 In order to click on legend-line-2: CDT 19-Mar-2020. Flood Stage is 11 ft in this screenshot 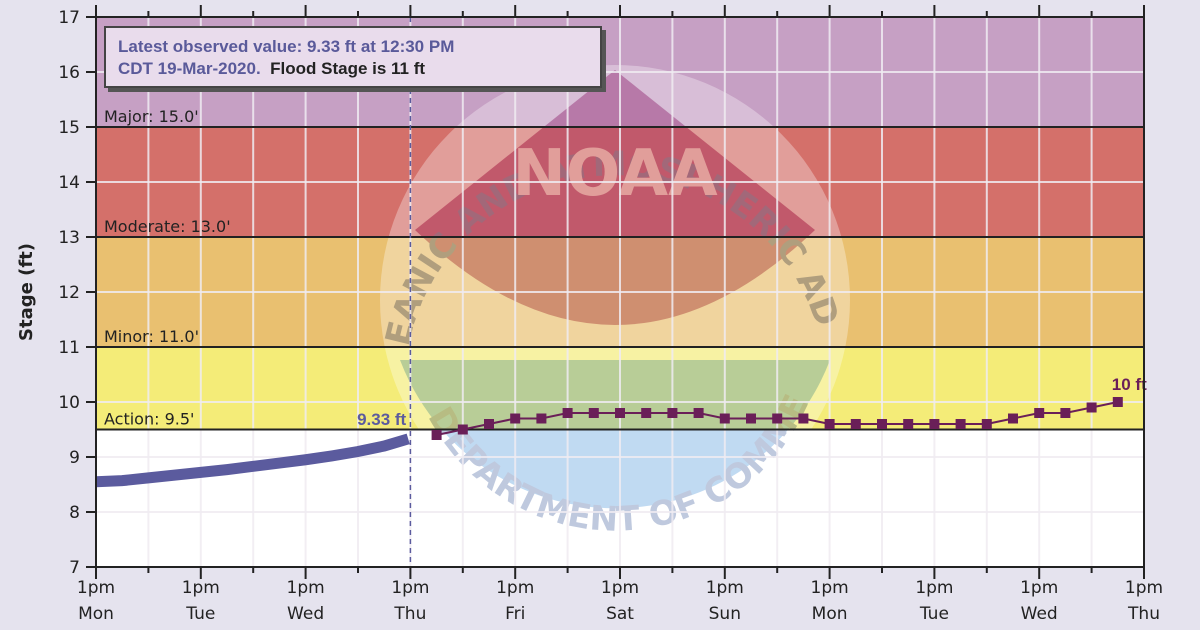, I will do `click(353, 69)`.